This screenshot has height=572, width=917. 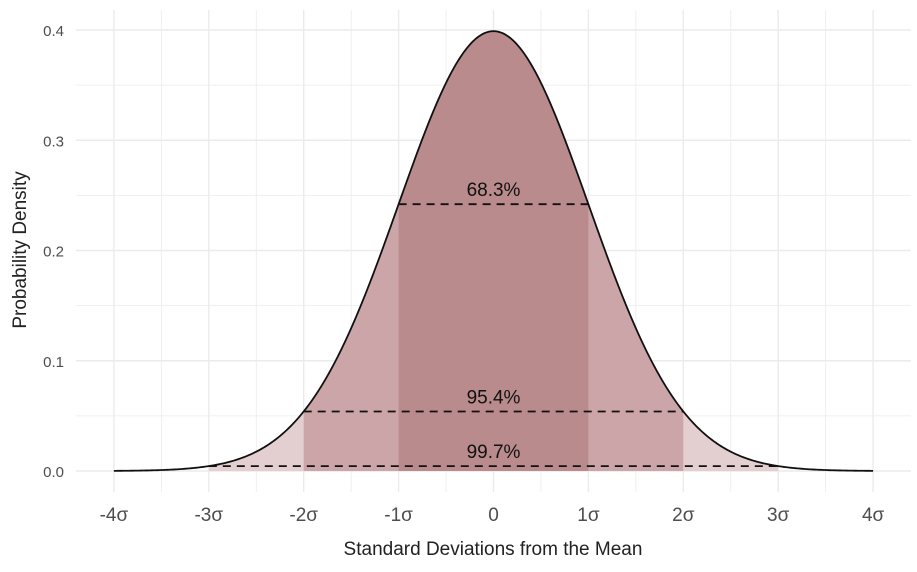 What do you see at coordinates (53, 472) in the screenshot?
I see `y-tick-label: 0.0` at bounding box center [53, 472].